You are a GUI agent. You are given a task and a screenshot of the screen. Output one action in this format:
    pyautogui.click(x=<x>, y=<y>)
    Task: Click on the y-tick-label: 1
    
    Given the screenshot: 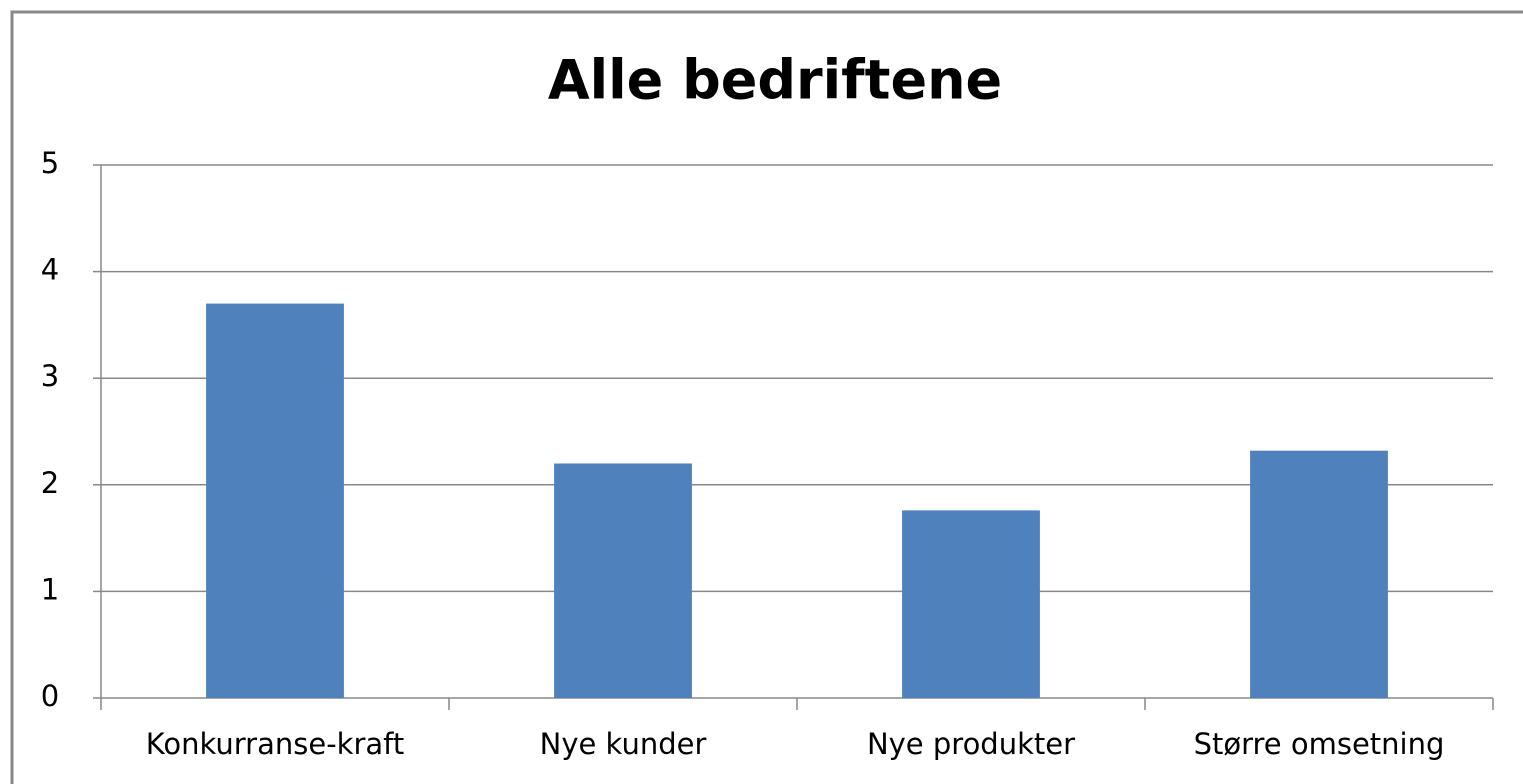 What is the action you would take?
    pyautogui.click(x=50, y=589)
    